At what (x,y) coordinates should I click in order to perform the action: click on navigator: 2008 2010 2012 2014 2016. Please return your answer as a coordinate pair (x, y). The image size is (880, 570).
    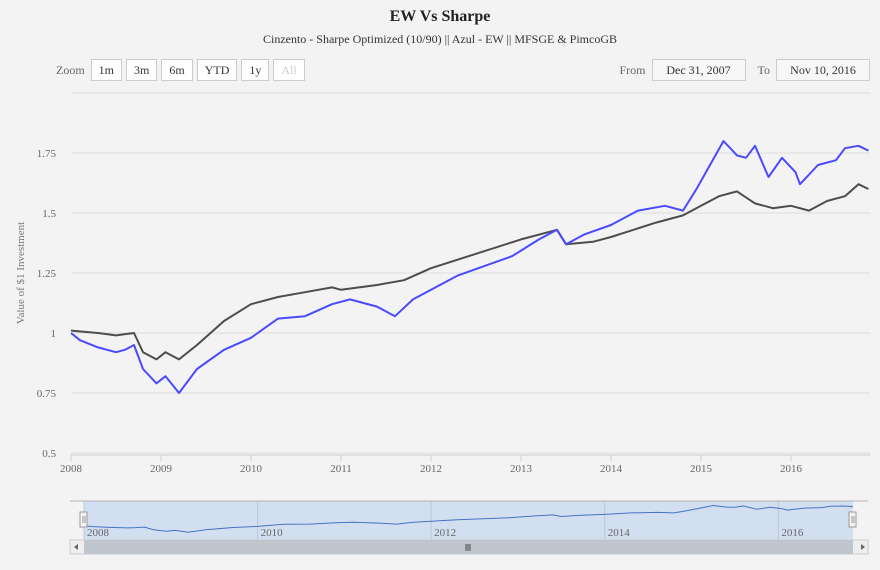
    Looking at the image, I should click on (469, 527).